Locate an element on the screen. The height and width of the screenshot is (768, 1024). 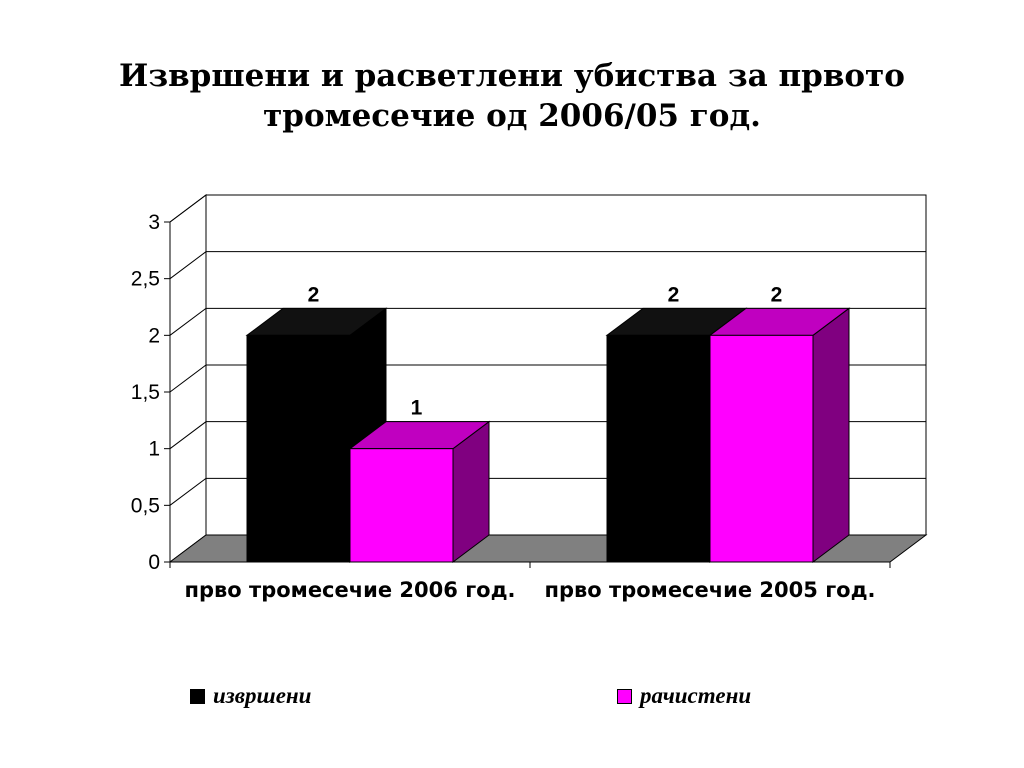
data-label-racisteni: 2 is located at coordinates (777, 294).